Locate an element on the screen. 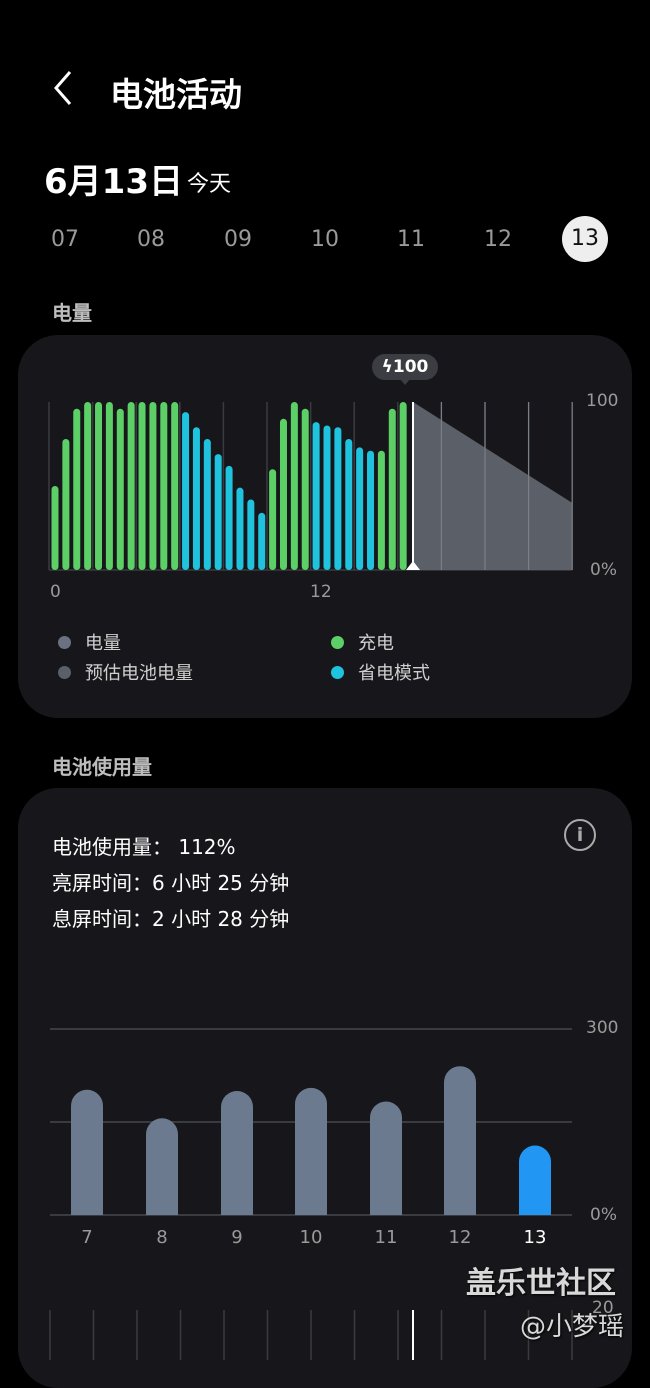 This screenshot has width=650, height=1388. legend-label: 预估电池电量 is located at coordinates (139, 673).